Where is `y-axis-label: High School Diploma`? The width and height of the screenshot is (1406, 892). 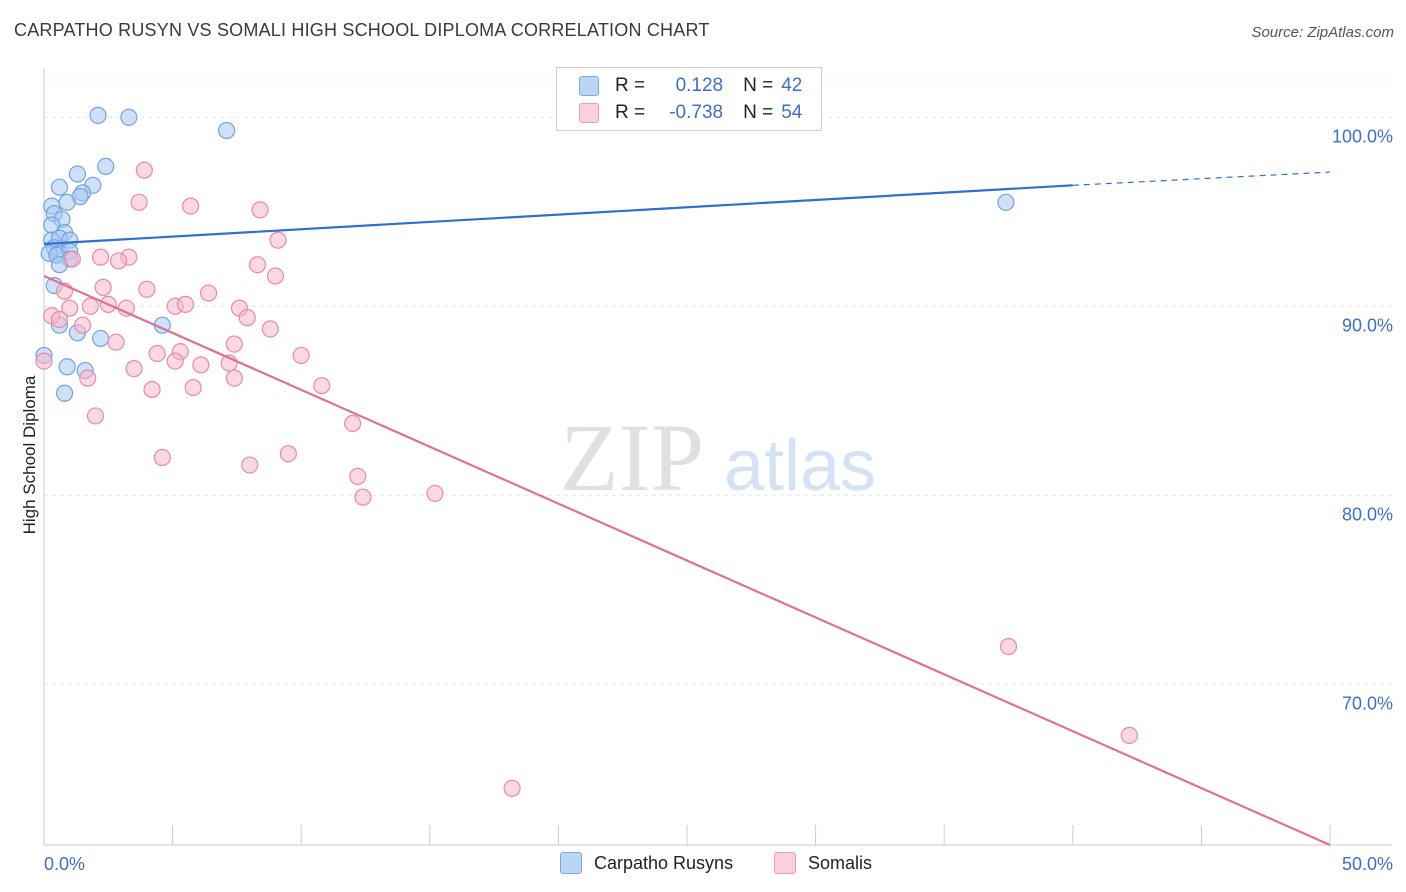
y-axis-label: High School Diploma is located at coordinates (29, 454).